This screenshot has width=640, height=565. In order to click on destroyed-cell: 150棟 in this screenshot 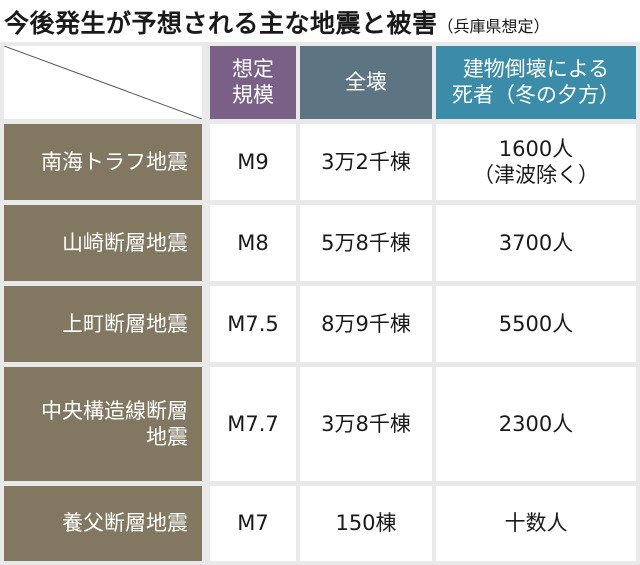, I will do `click(366, 523)`.